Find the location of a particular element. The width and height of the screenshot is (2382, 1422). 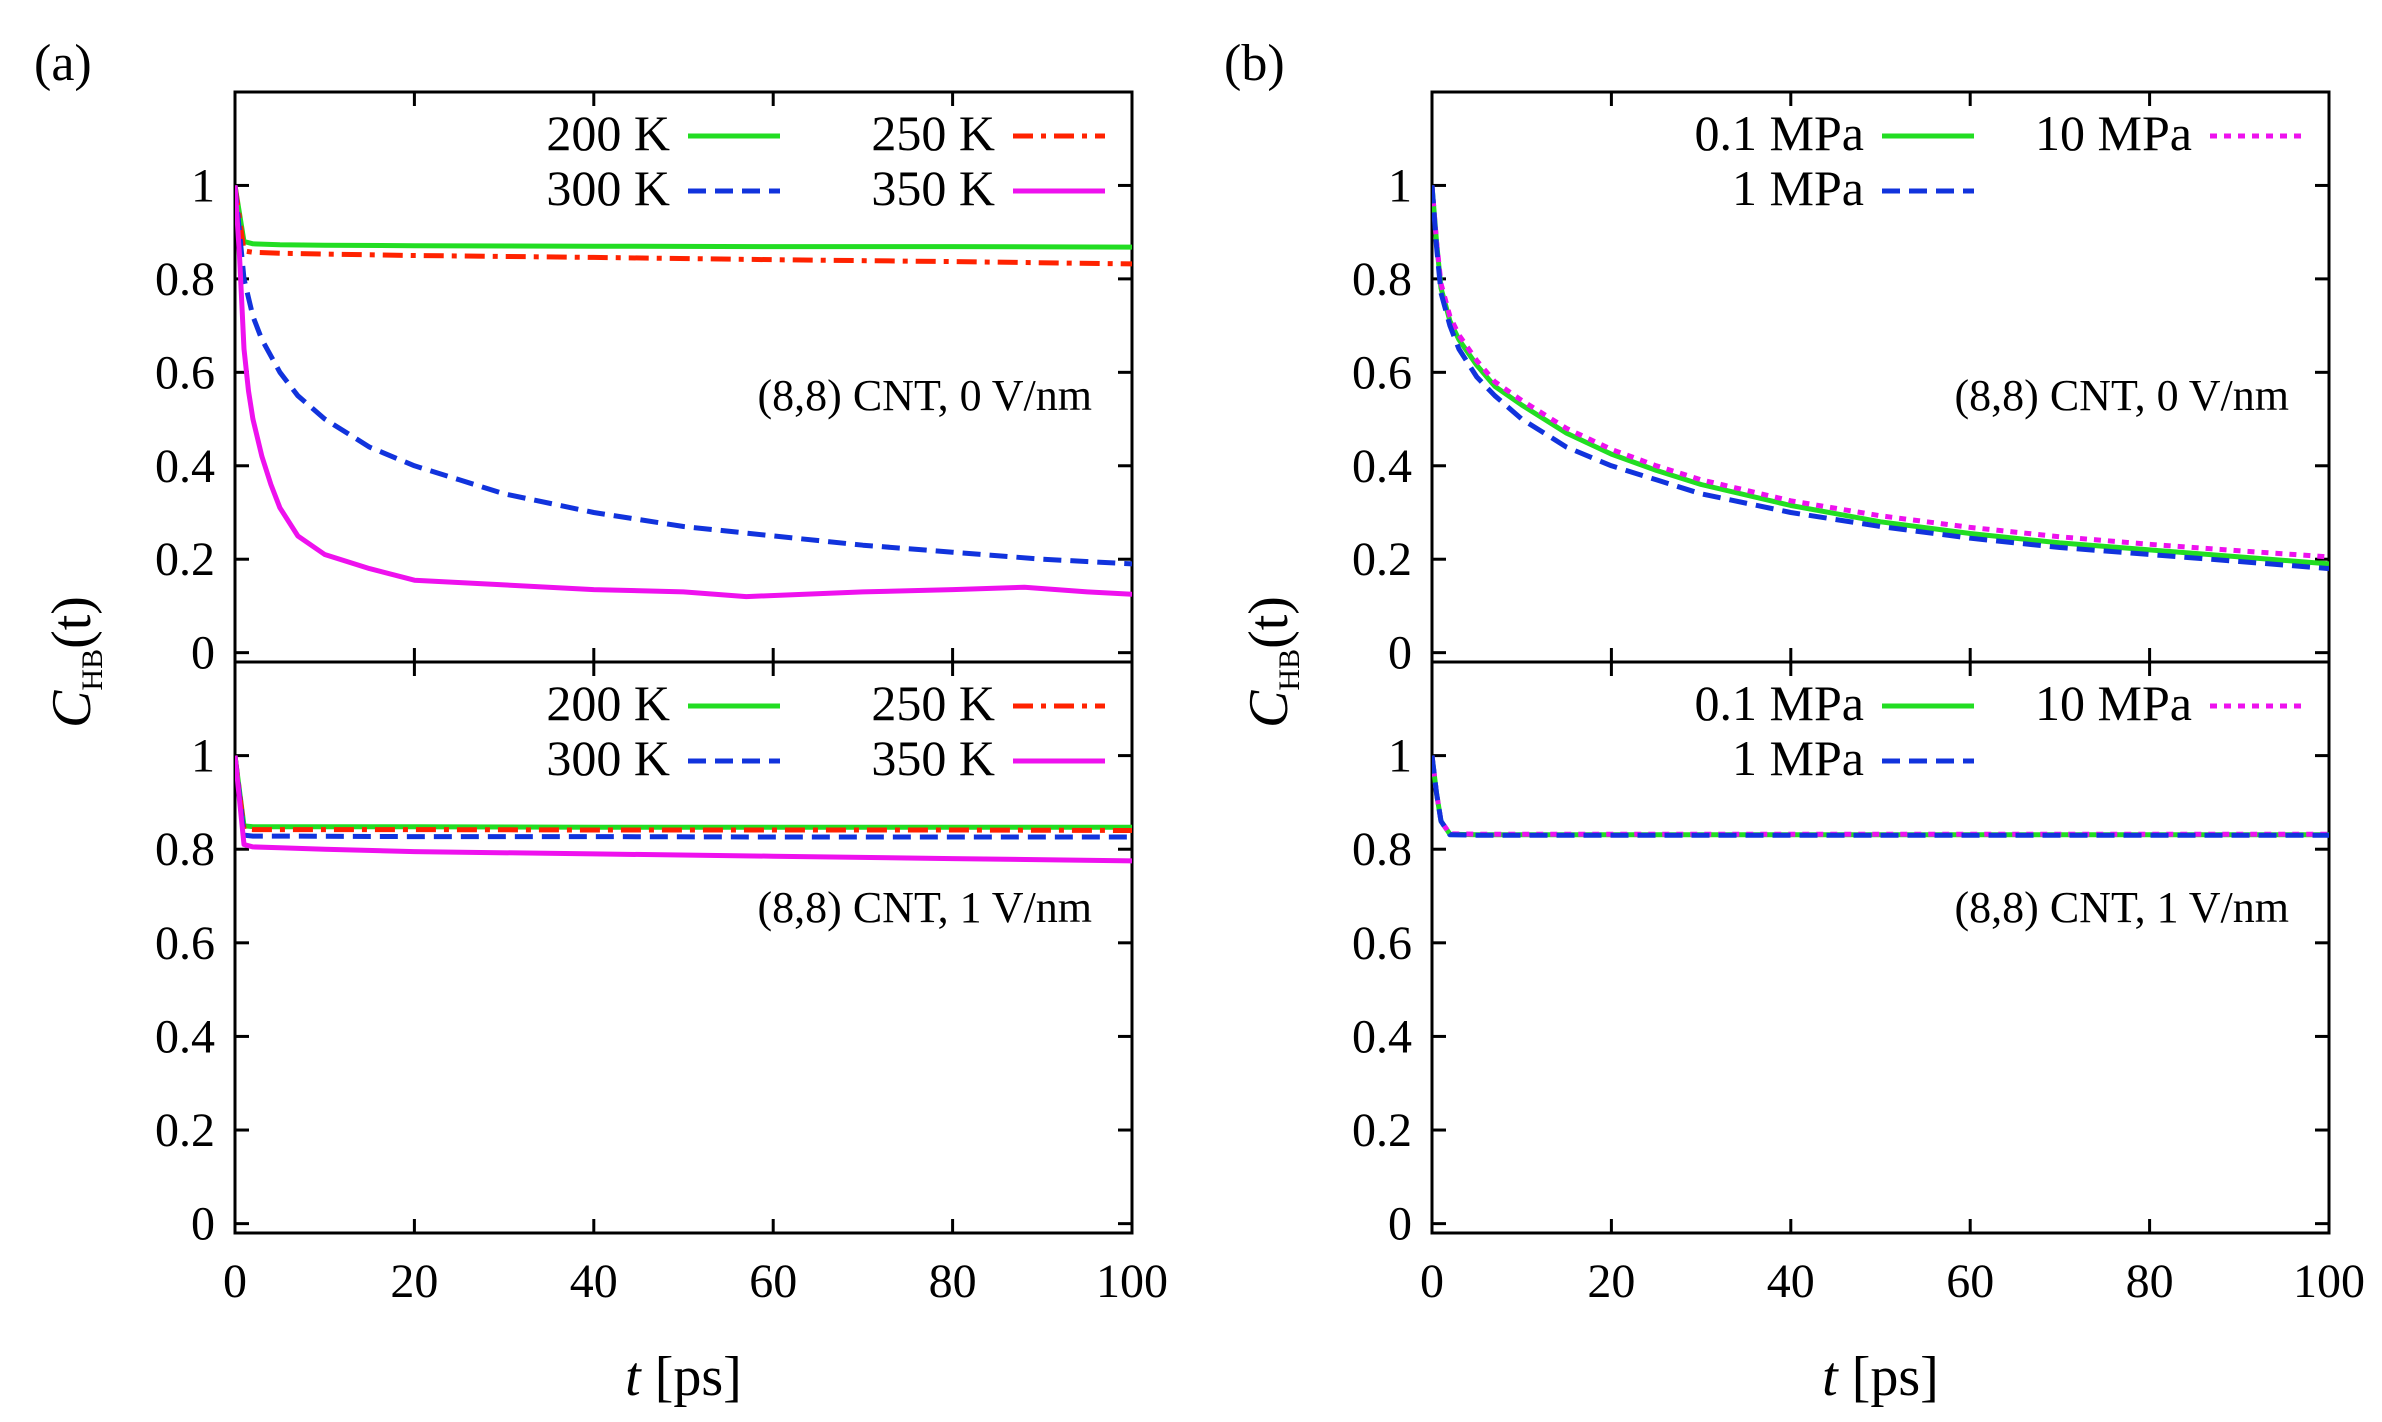

series-line-0-1-mpa is located at coordinates (1880, 796).